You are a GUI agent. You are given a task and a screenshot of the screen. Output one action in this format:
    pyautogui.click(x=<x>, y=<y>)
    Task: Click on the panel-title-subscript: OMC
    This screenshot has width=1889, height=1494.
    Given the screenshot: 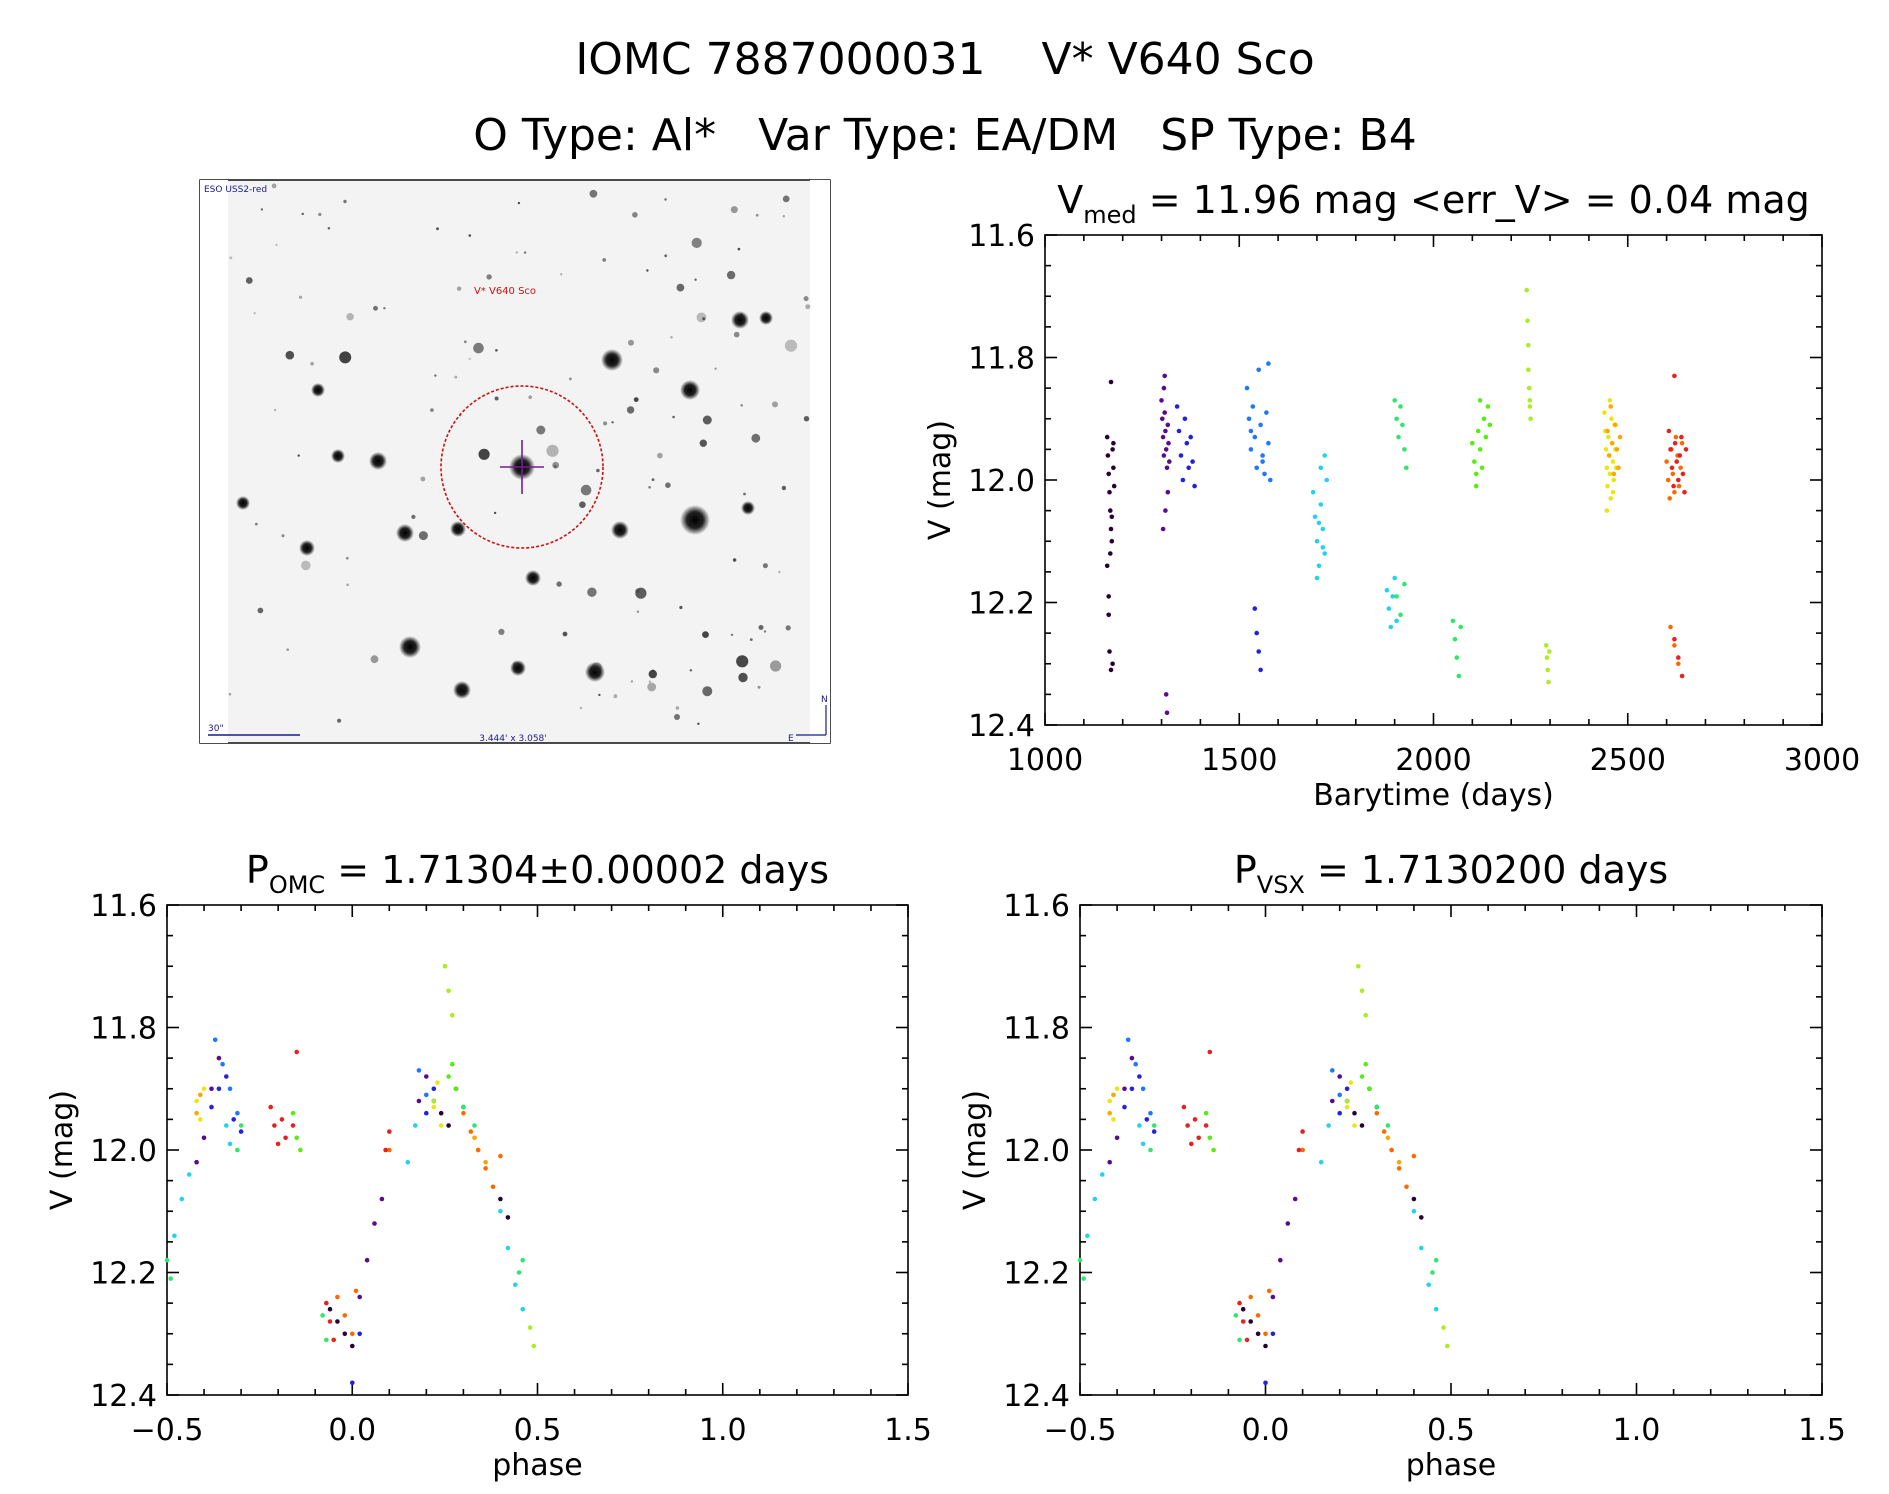 What is the action you would take?
    pyautogui.click(x=297, y=885)
    